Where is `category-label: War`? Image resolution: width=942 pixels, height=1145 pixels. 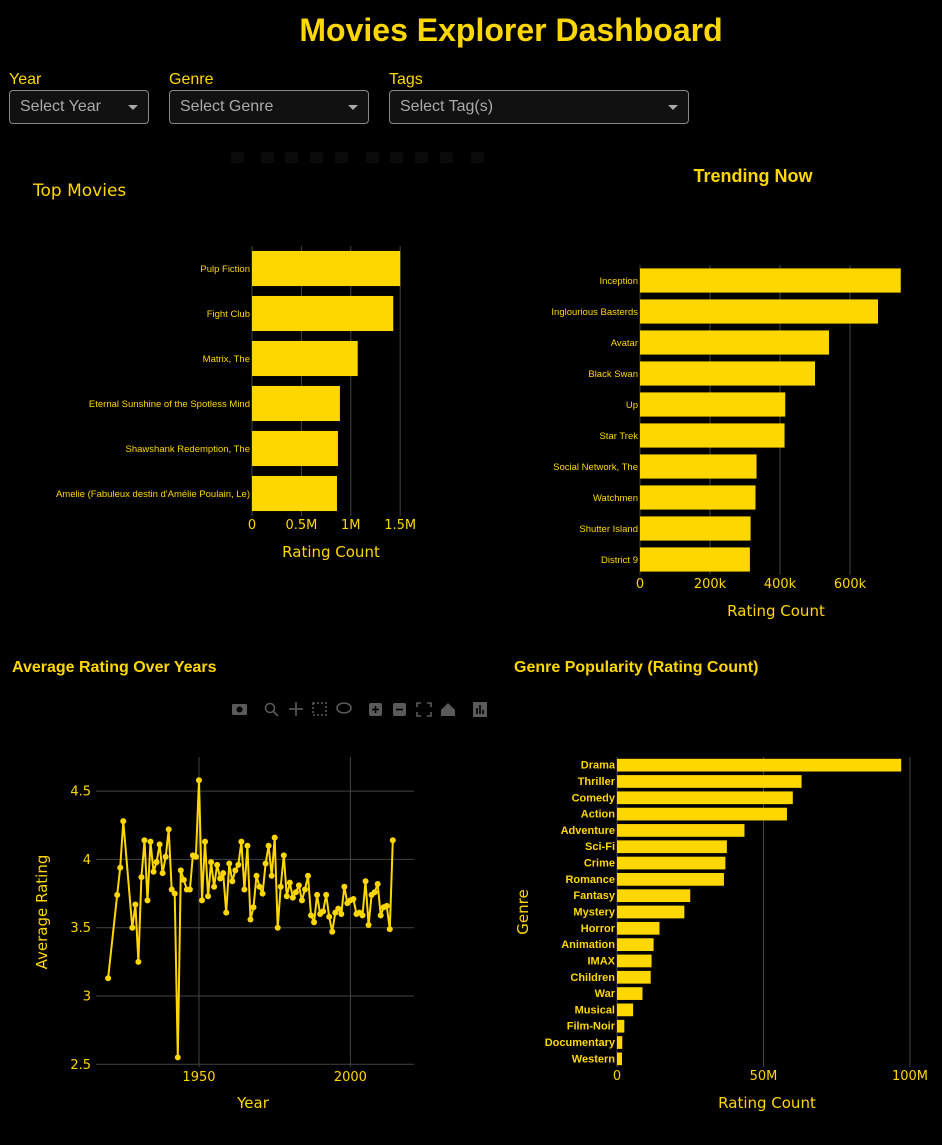 category-label: War is located at coordinates (605, 994).